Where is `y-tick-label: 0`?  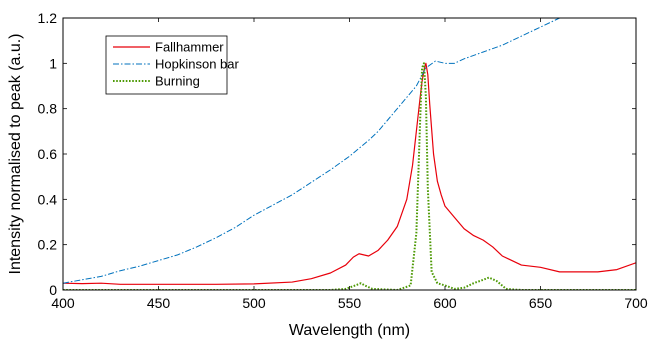
y-tick-label: 0 is located at coordinates (53, 290).